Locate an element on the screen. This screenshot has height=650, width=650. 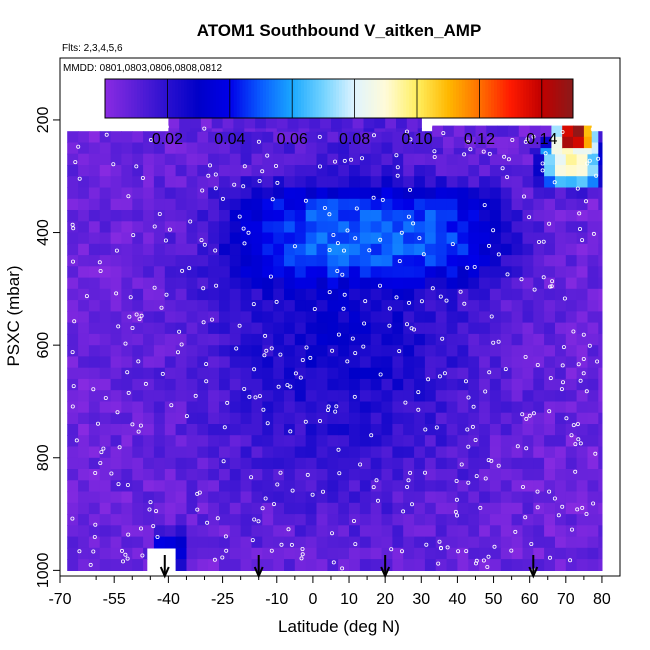
x-tick-label: 70 is located at coordinates (566, 599).